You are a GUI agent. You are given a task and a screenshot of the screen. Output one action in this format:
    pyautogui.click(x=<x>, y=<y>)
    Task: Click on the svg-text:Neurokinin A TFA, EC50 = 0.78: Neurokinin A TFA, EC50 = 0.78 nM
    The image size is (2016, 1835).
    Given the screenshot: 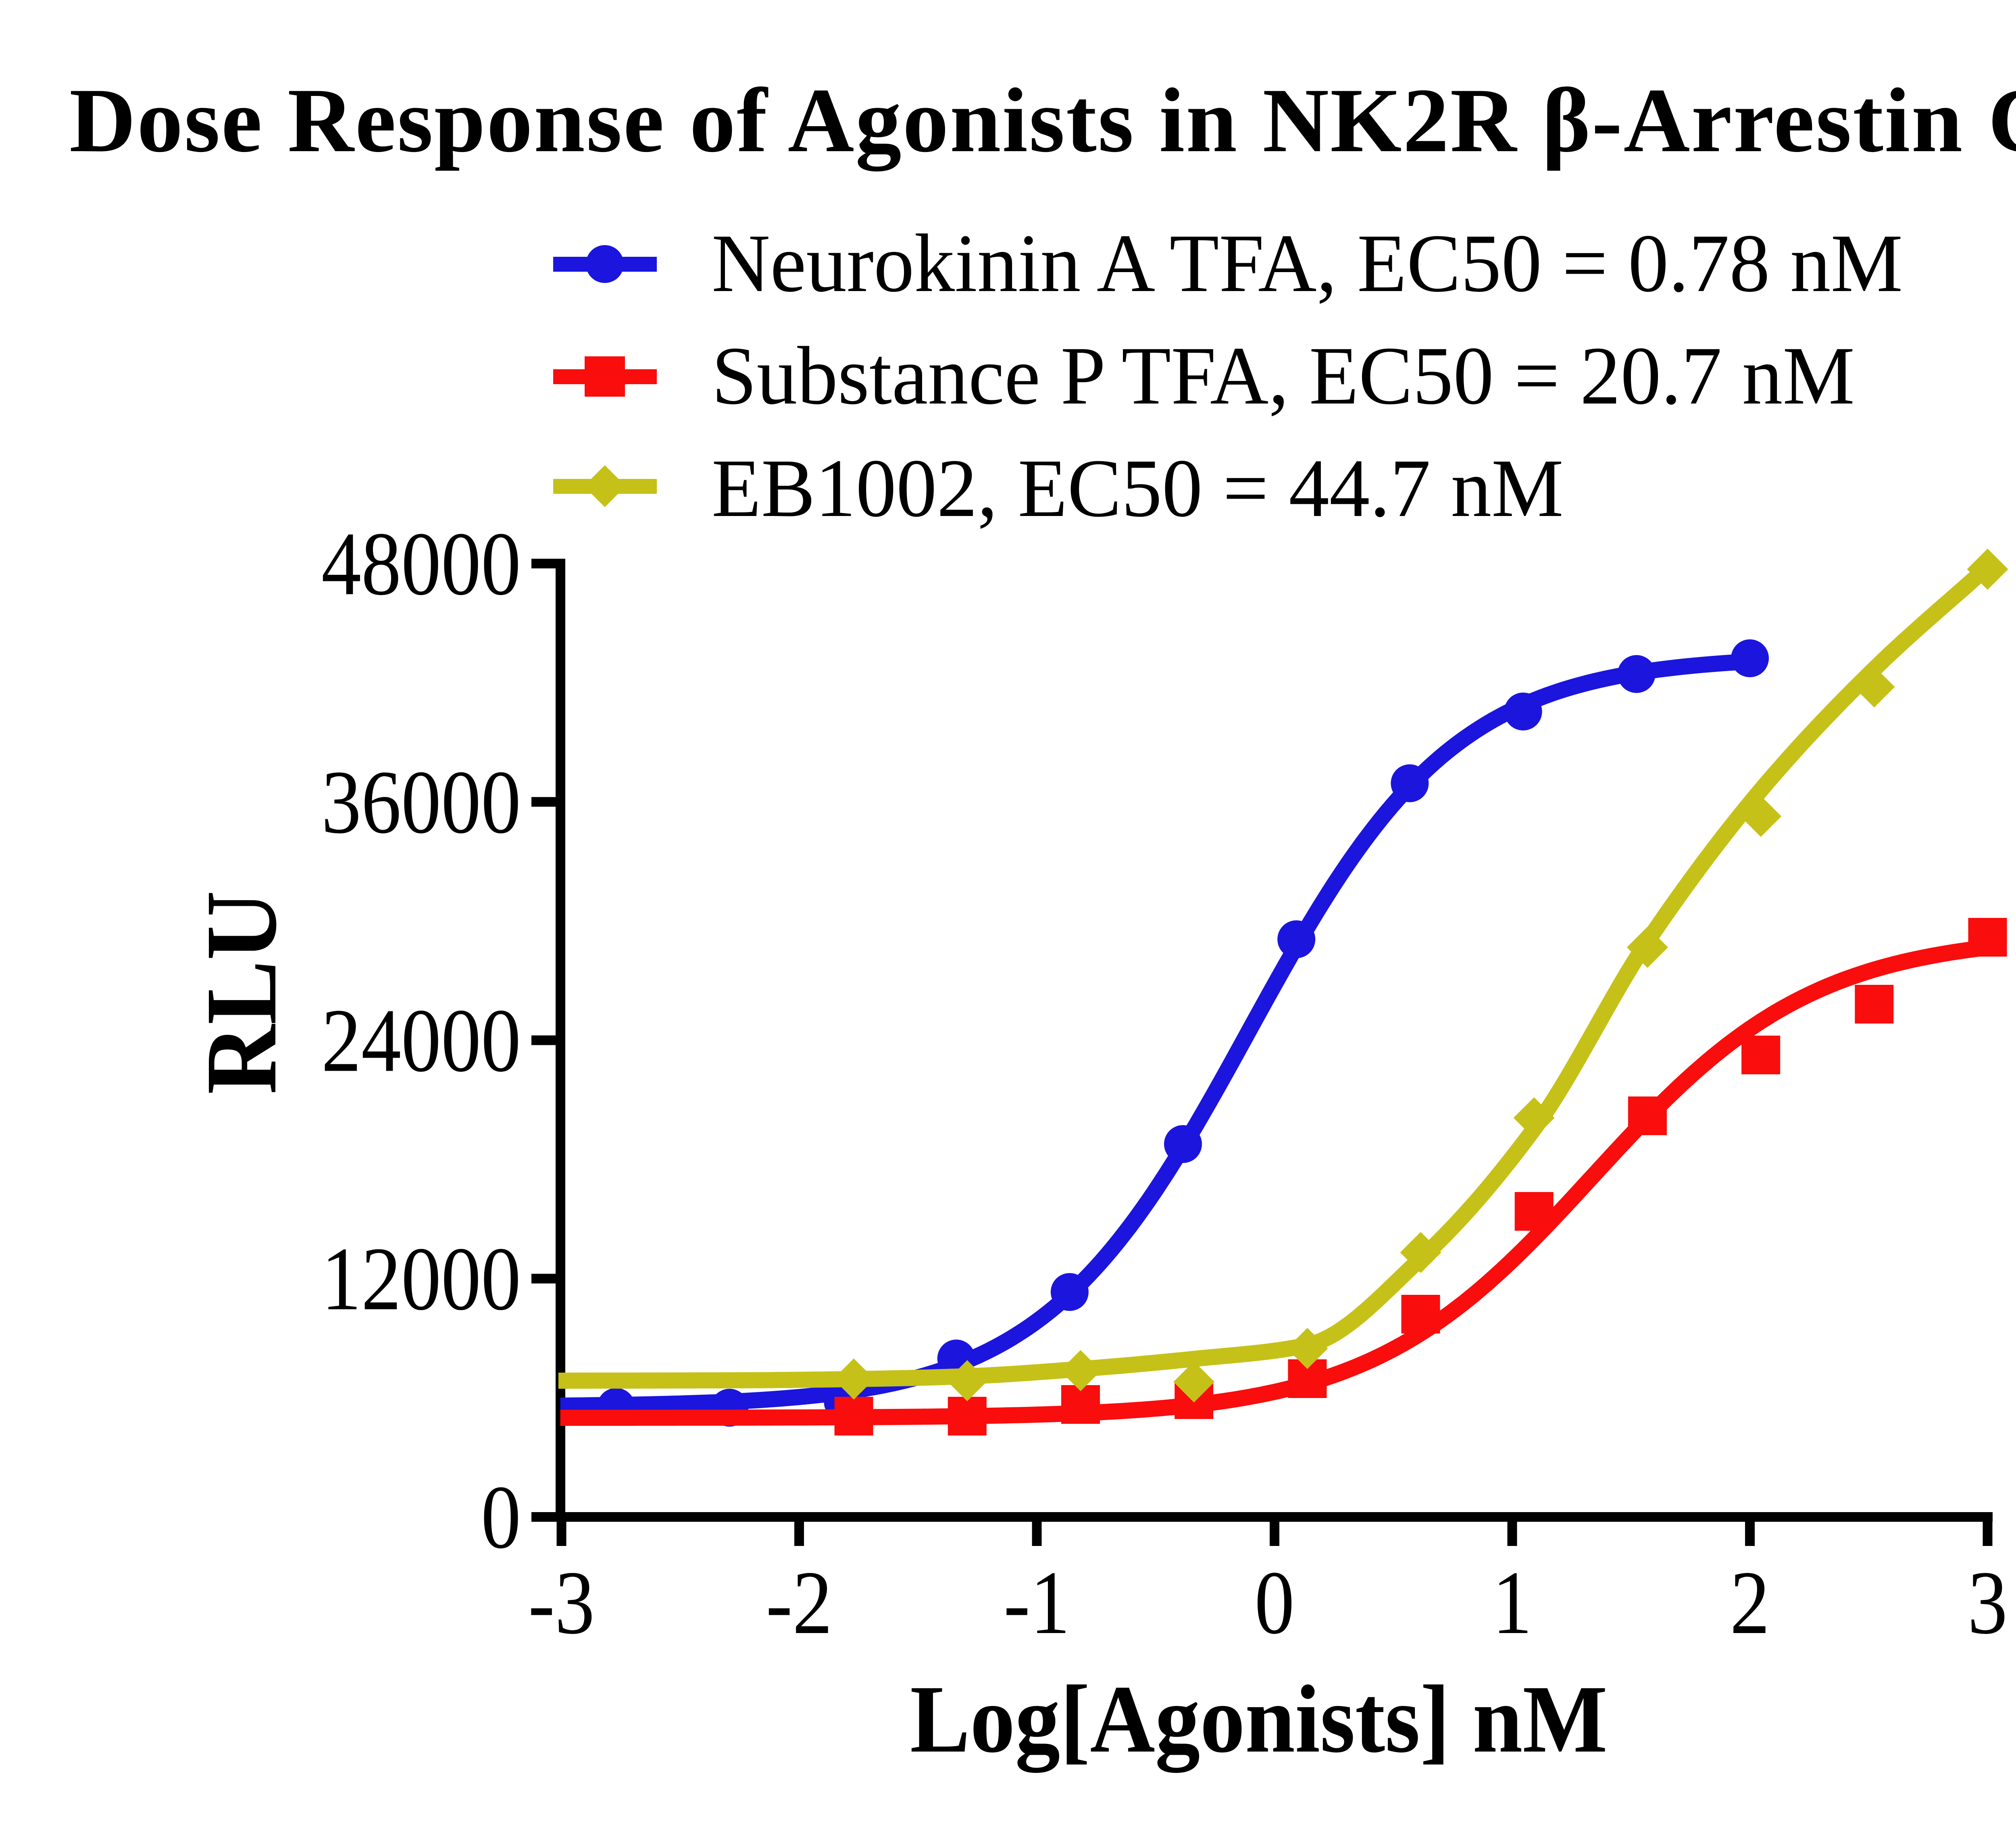 What is the action you would take?
    pyautogui.click(x=1307, y=264)
    